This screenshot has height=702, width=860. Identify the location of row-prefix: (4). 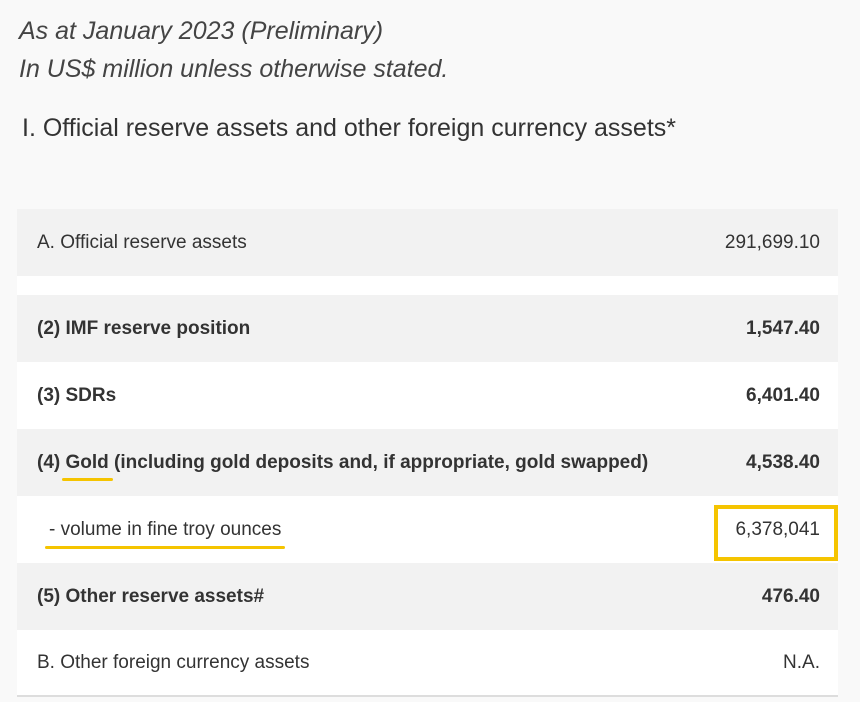
(51, 462).